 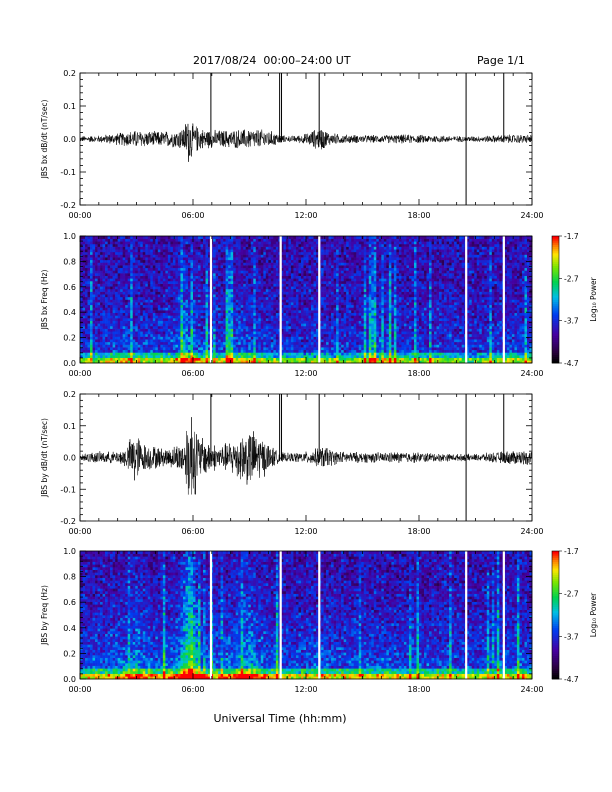 What do you see at coordinates (272, 60) in the screenshot?
I see `report-title: 2017/08/24 00:00–24:00 UT` at bounding box center [272, 60].